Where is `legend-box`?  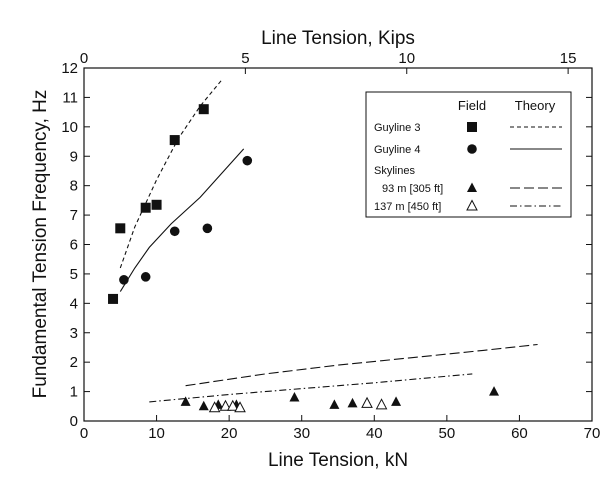
legend-box is located at coordinates (468, 154).